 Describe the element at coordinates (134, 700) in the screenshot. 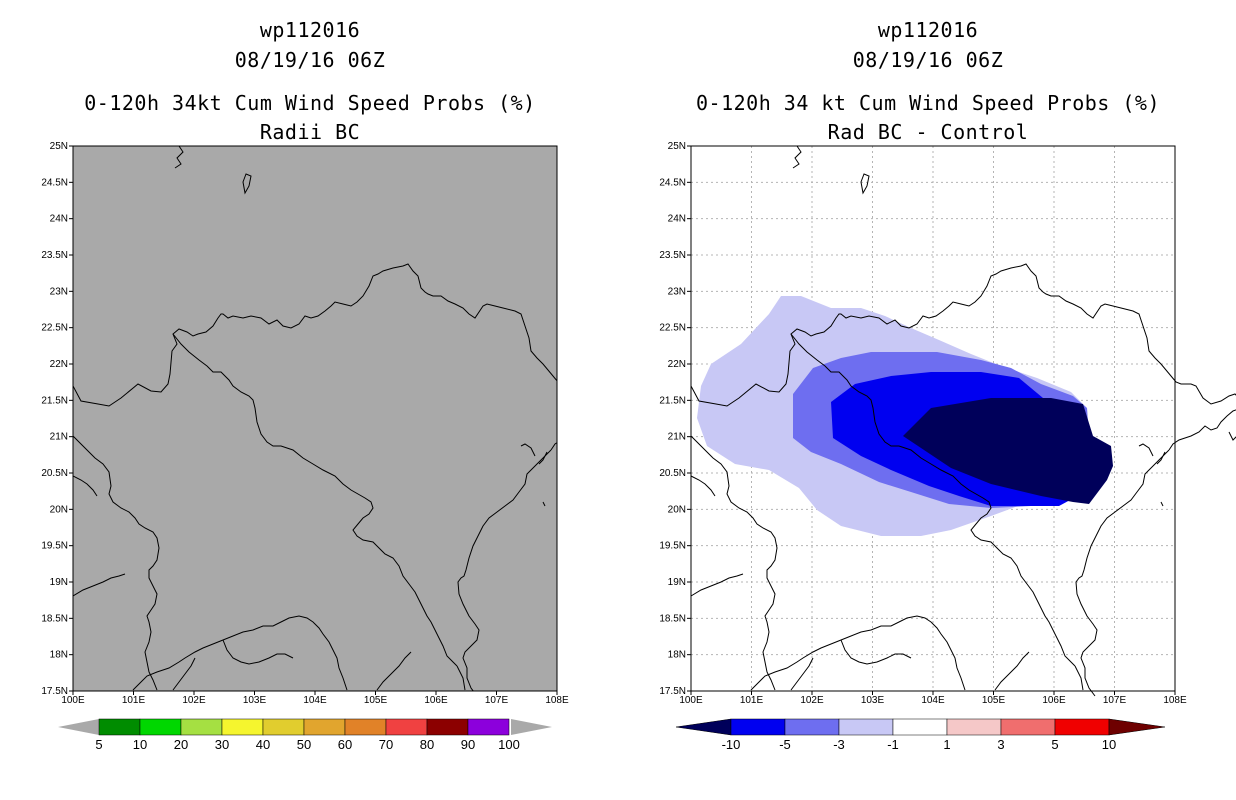

I see `lon-label: 101E` at that location.